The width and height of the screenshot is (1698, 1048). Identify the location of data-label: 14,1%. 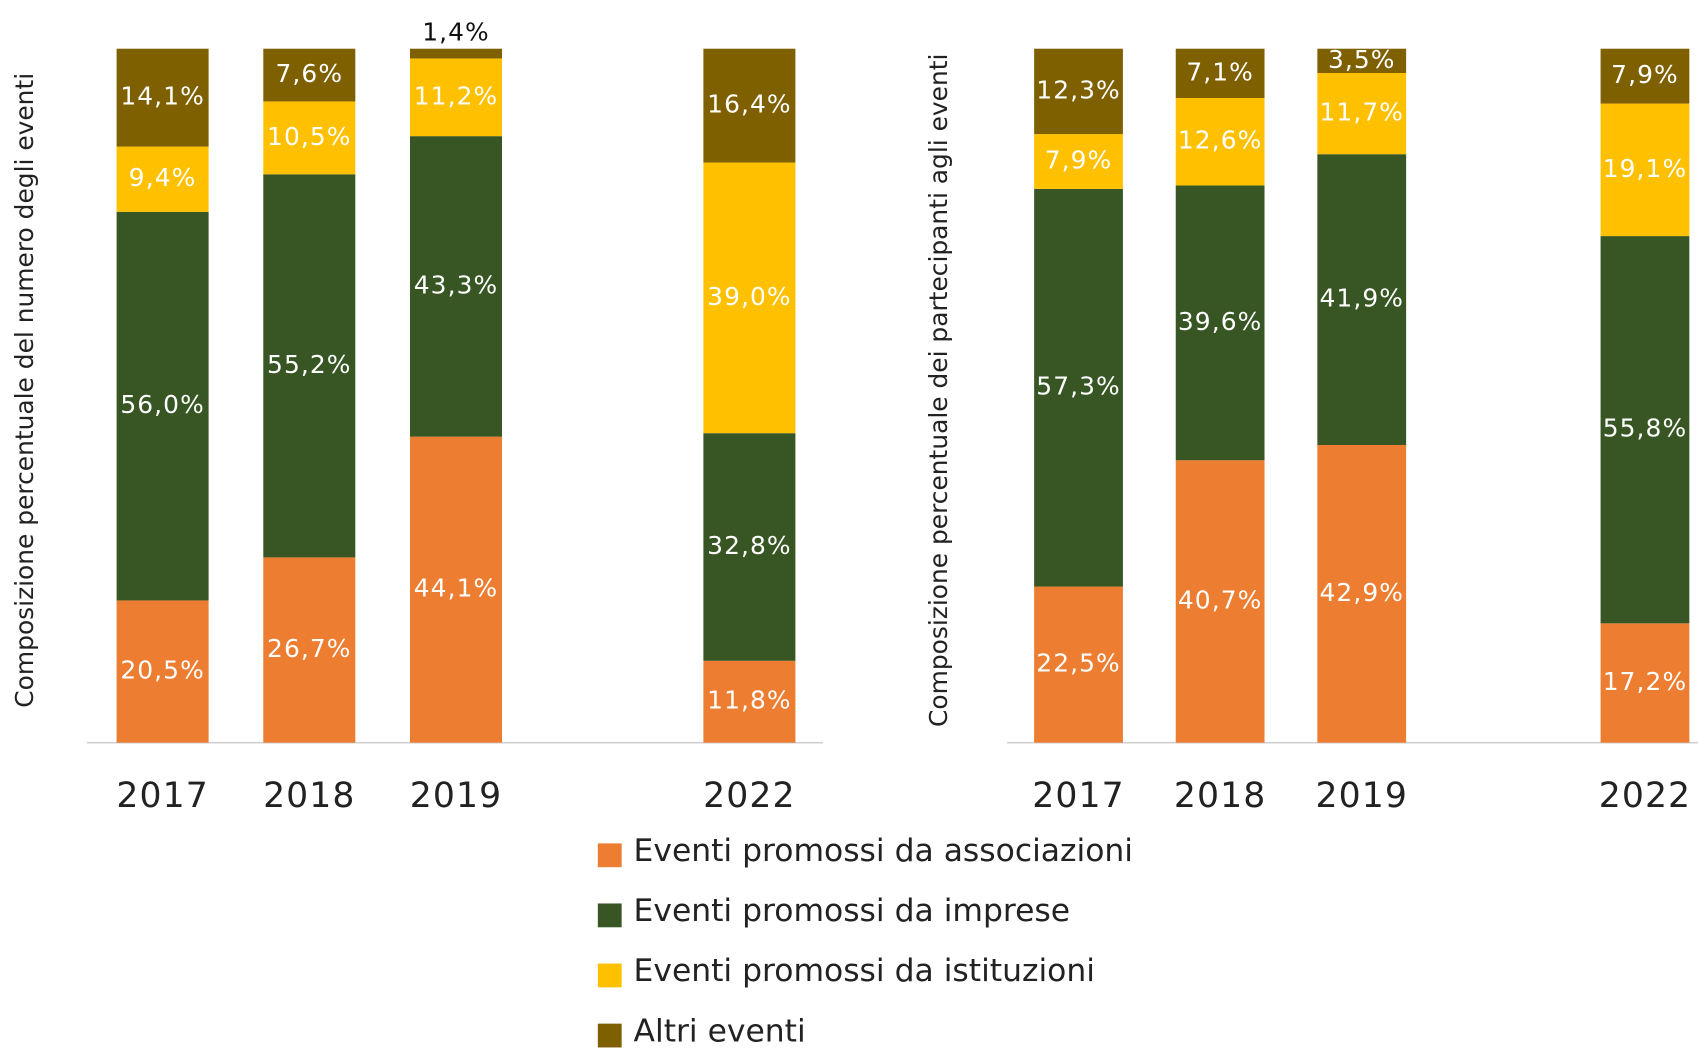
(162, 96).